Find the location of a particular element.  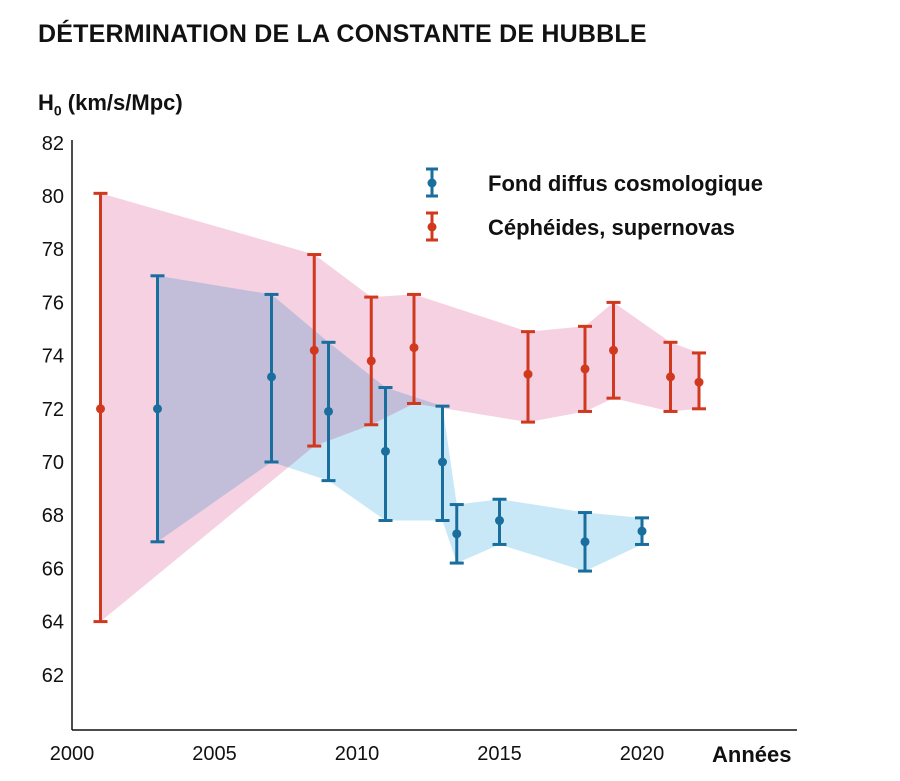

legend-label: Fond diffus cosmologique is located at coordinates (625, 183).